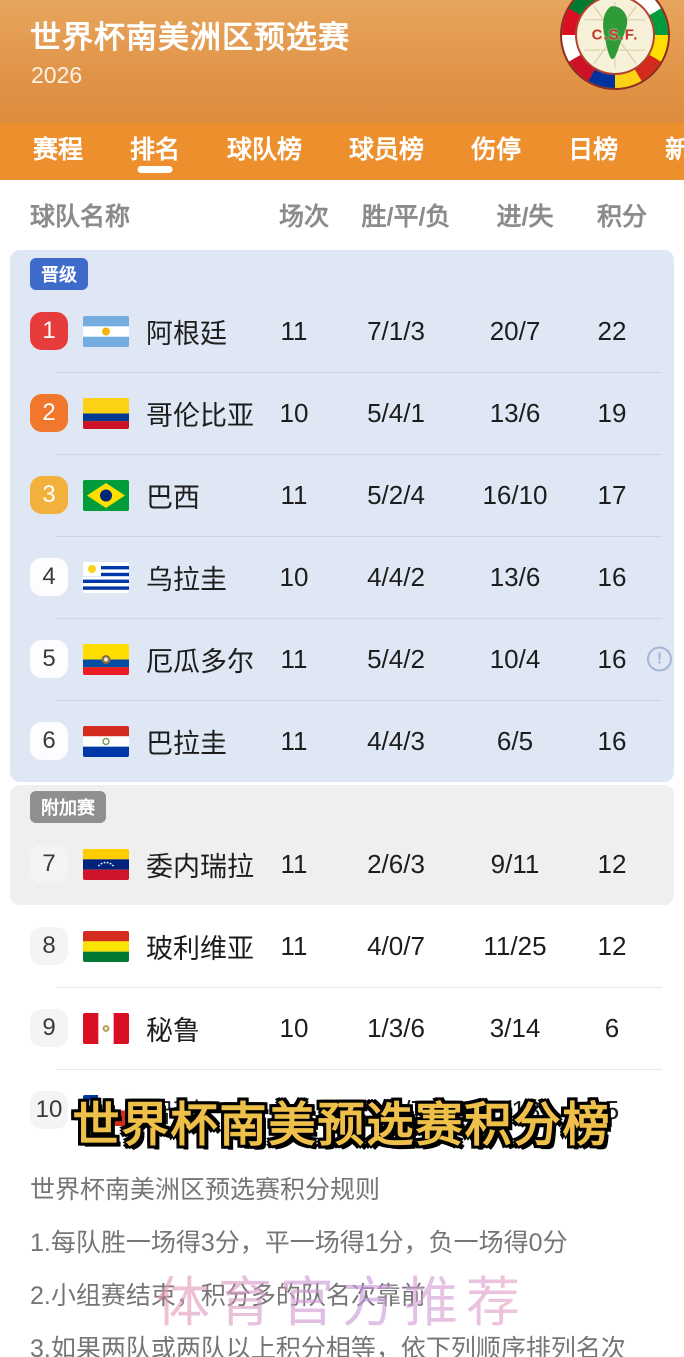  I want to click on promotion-badge: 晋级, so click(59, 274).